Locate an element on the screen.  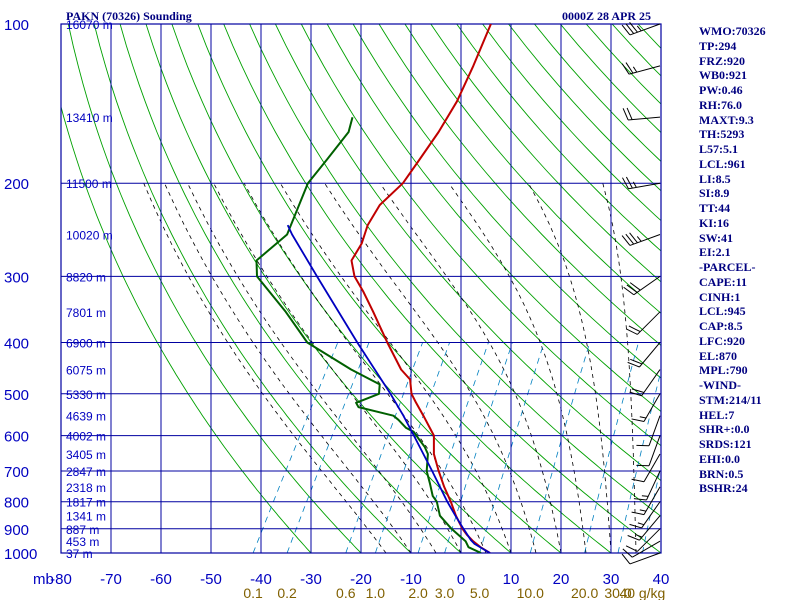
stat-item: L57:5.1 is located at coordinates (718, 149).